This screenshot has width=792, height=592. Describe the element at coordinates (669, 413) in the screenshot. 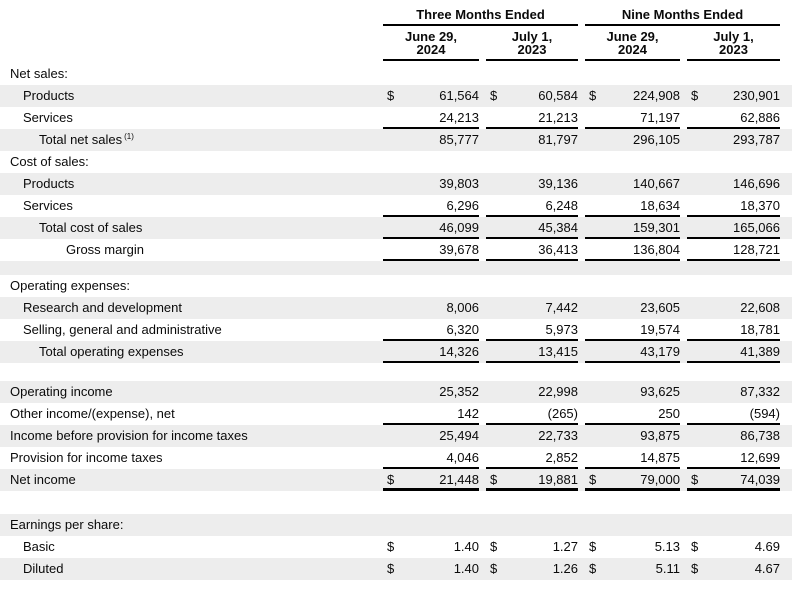

I see `value-cell: 250` at that location.